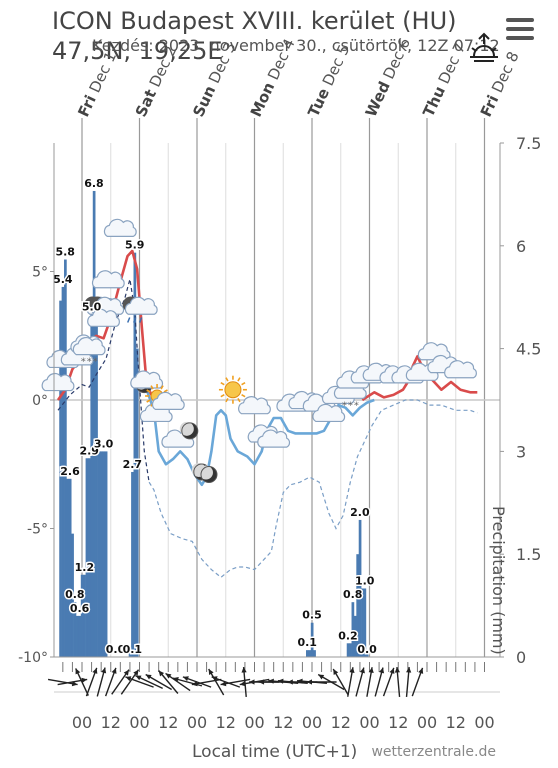 The width and height of the screenshot is (558, 768). I want to click on day-label: Sun Dec 3, so click(214, 79).